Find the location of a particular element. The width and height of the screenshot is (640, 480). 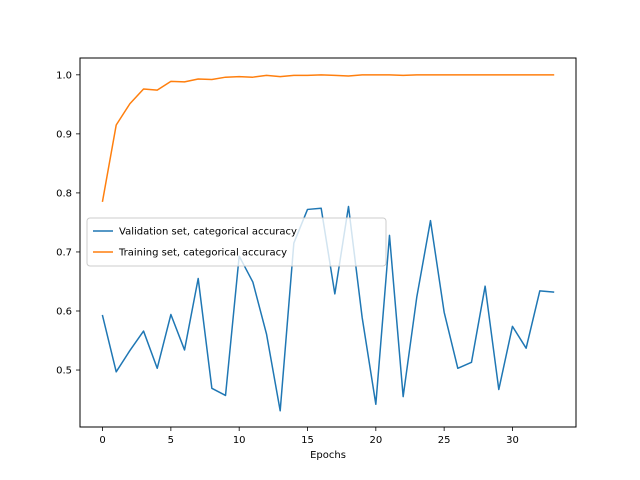

x-tick-label: 30 is located at coordinates (512, 440).